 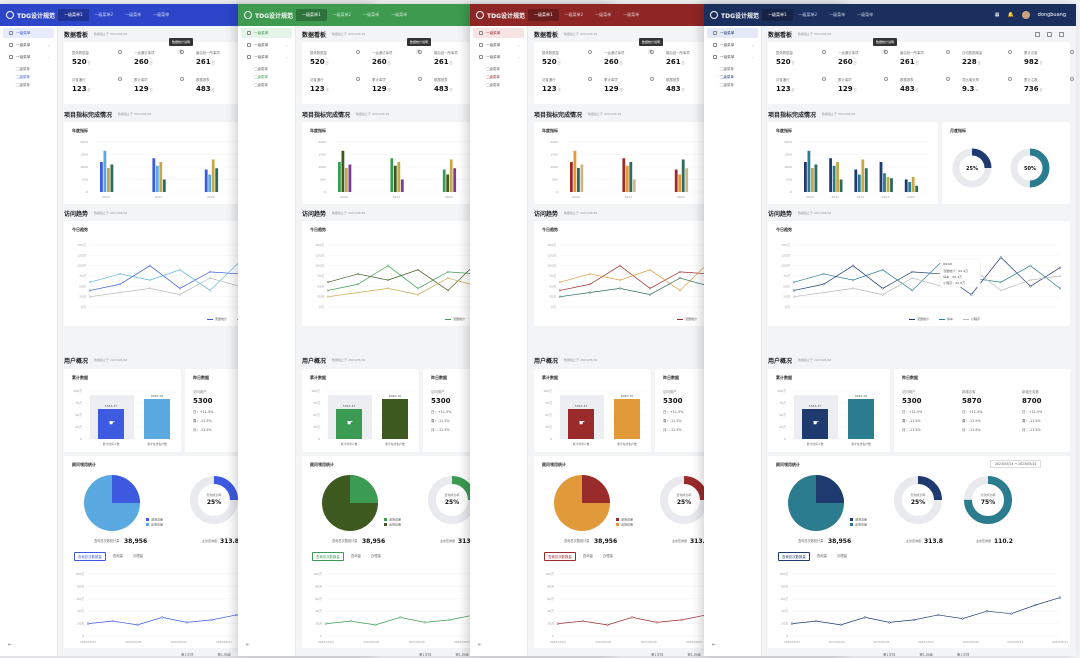 I want to click on avatar, so click(x=1025, y=15).